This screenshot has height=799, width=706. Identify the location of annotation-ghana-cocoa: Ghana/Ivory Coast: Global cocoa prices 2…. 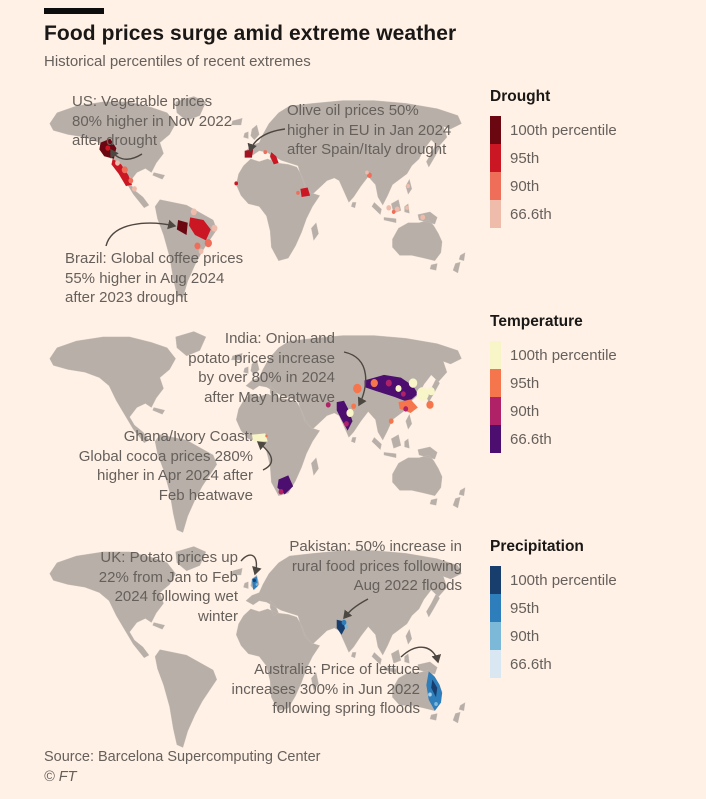
(165, 466).